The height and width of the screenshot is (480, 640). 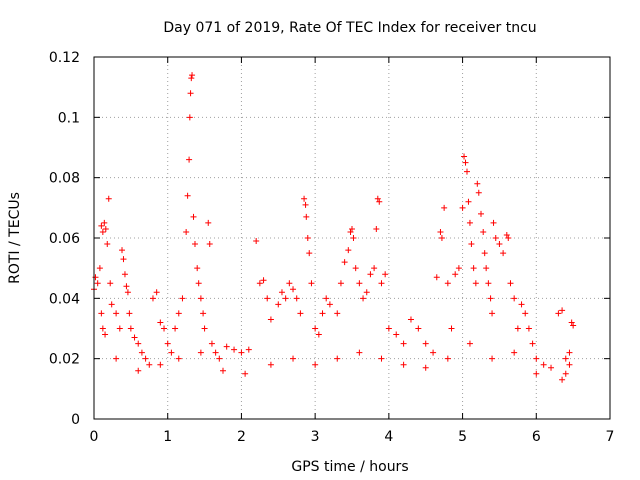 I want to click on x-tick-label: 4, so click(x=388, y=437).